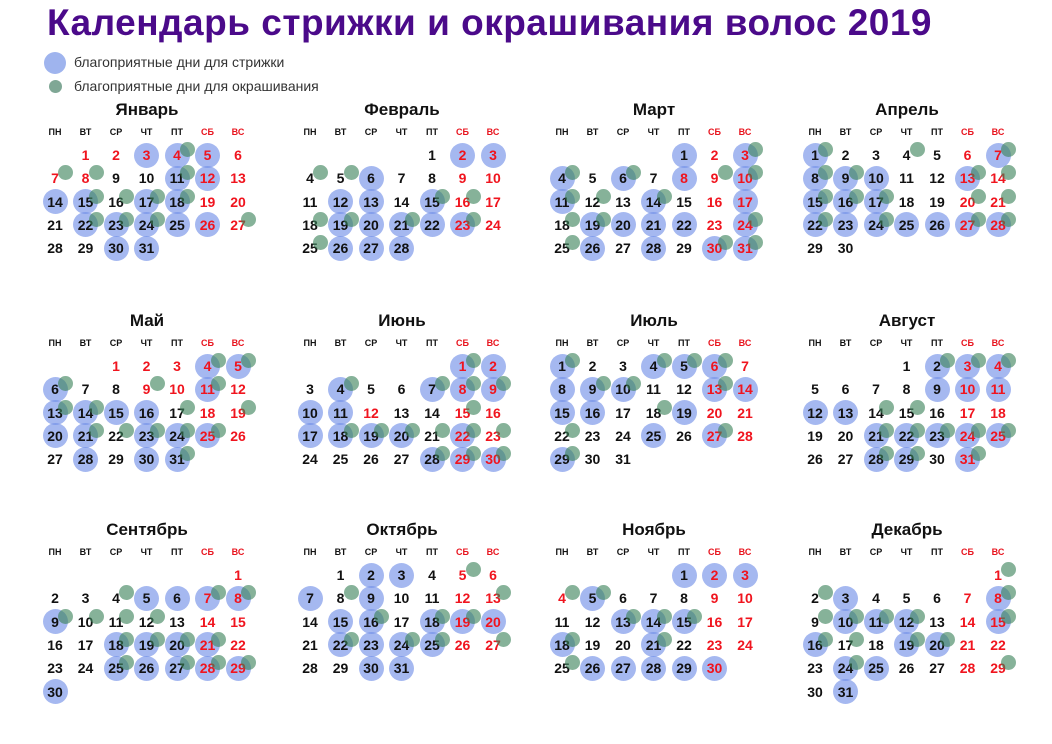  I want to click on day-number: 17, so click(745, 621).